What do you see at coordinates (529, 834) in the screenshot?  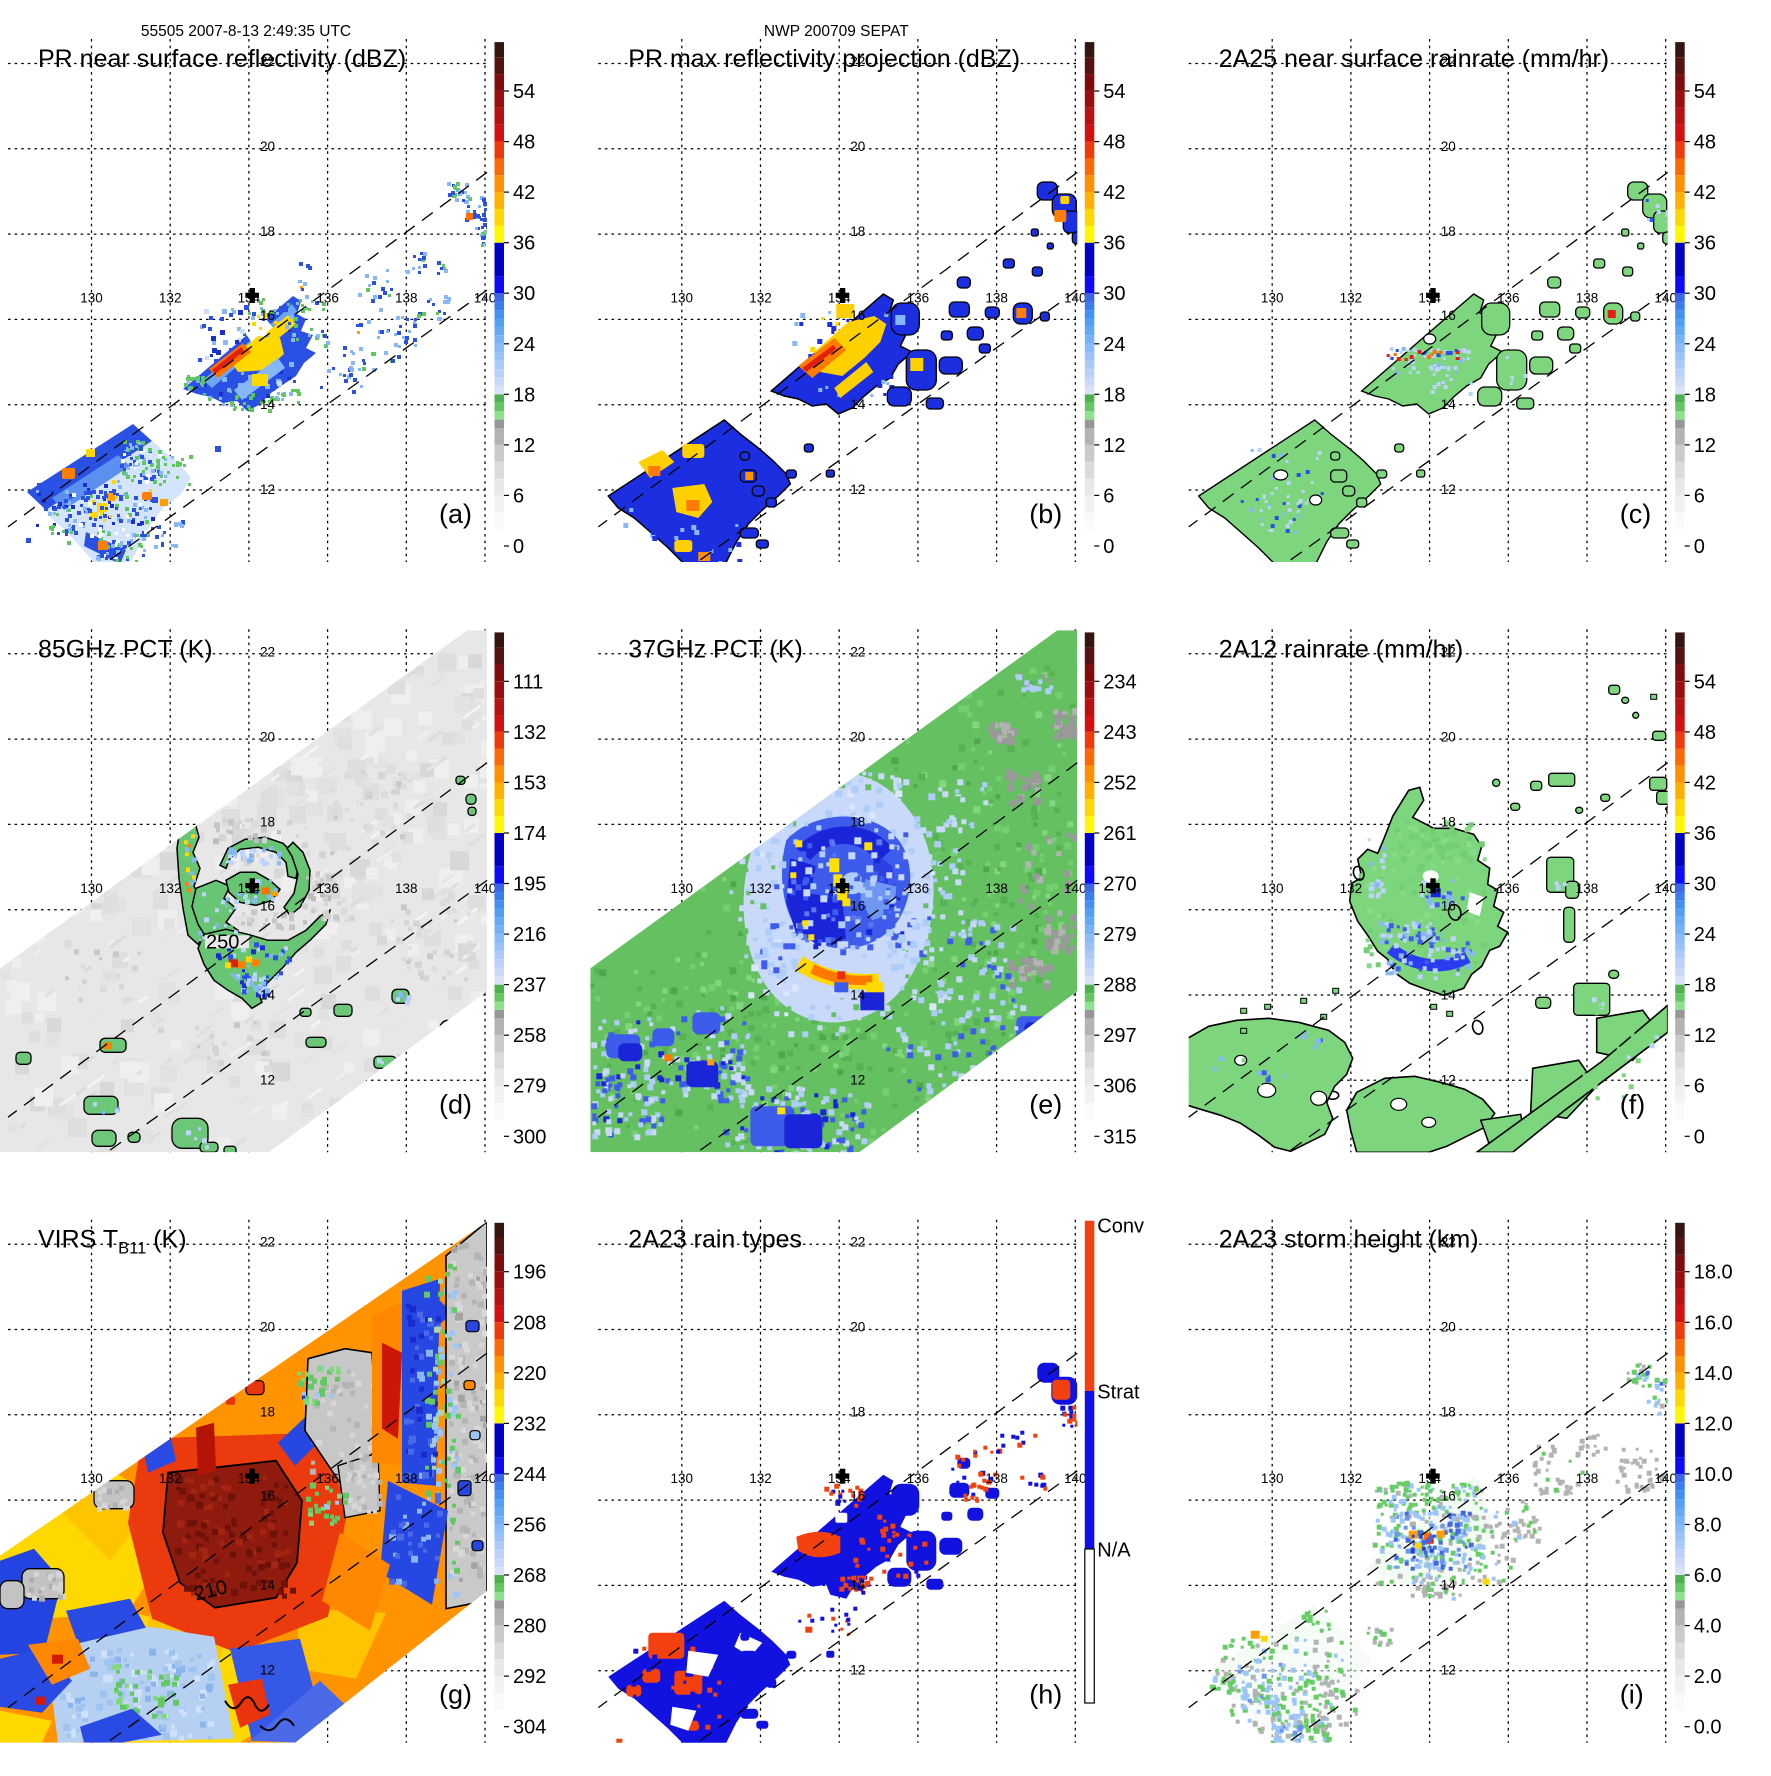 I see `svg-text: 174` at bounding box center [529, 834].